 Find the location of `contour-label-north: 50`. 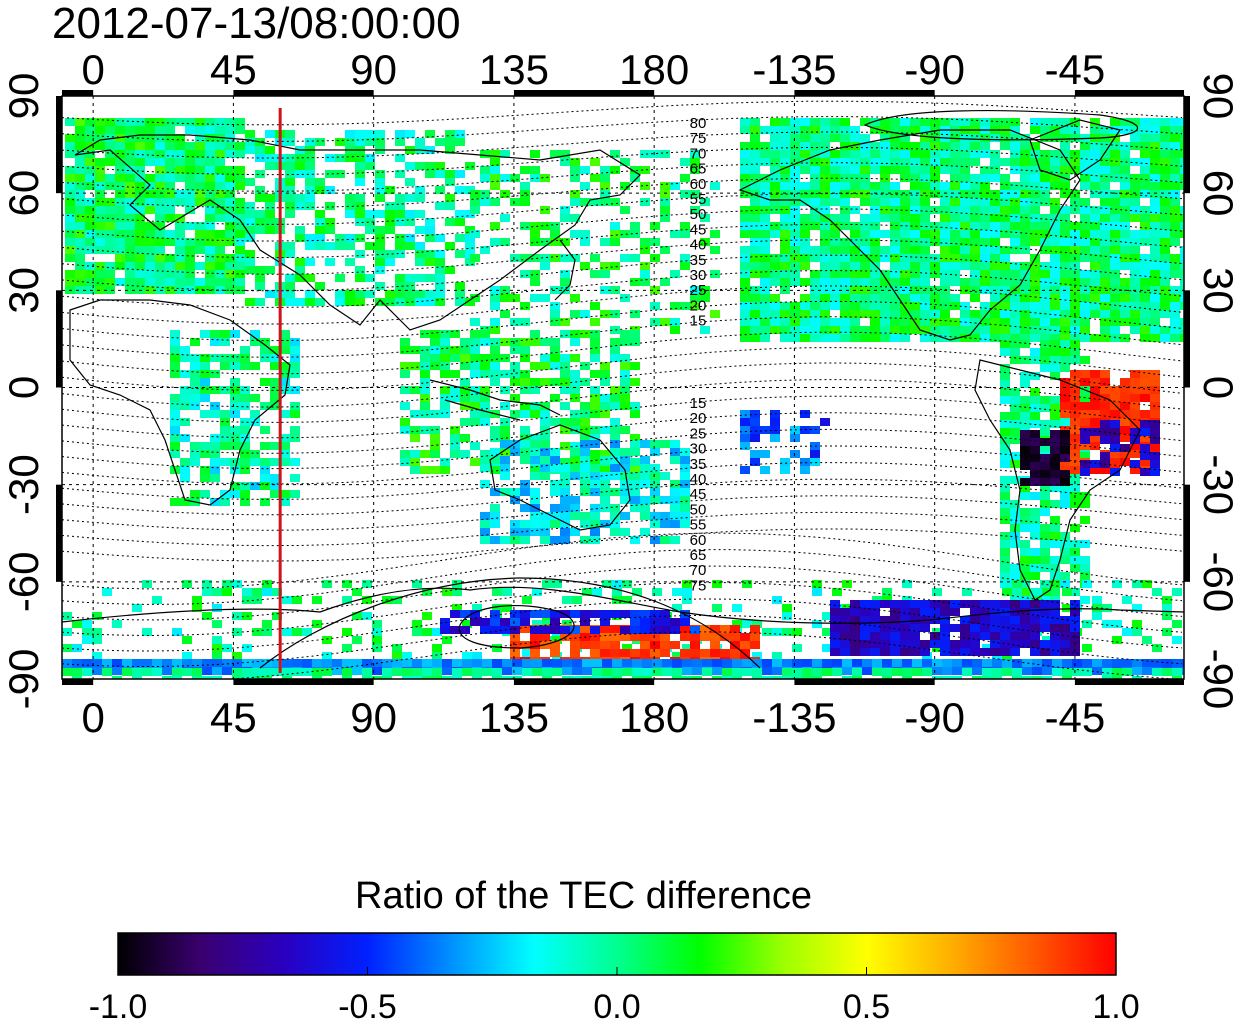

contour-label-north: 50 is located at coordinates (698, 214).